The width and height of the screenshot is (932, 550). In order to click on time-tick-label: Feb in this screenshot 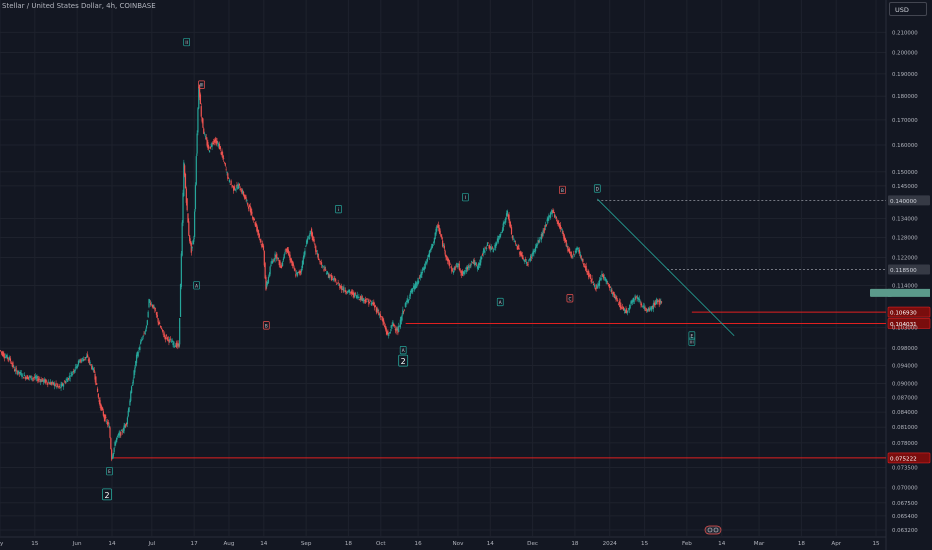, I will do `click(687, 544)`.